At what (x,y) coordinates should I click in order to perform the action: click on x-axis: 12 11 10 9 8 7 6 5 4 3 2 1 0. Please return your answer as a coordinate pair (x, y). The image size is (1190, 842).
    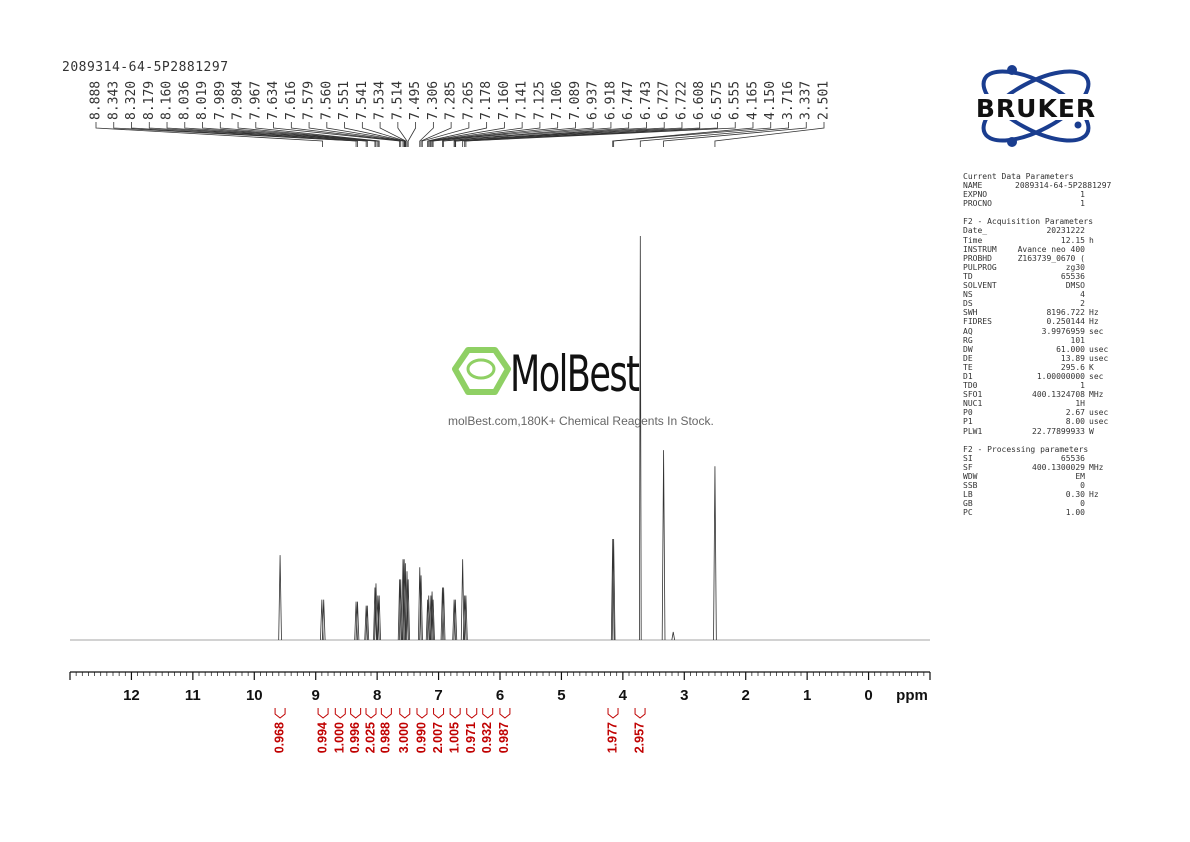
    Looking at the image, I should click on (500, 687).